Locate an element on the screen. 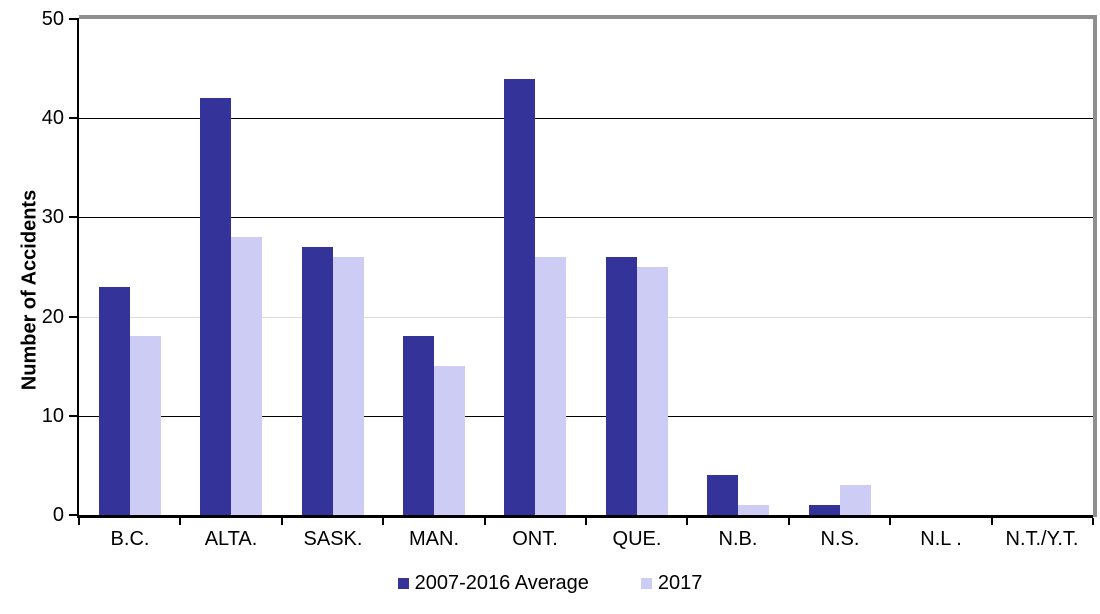 The image size is (1100, 614). x-tick-label: SASK. is located at coordinates (333, 539).